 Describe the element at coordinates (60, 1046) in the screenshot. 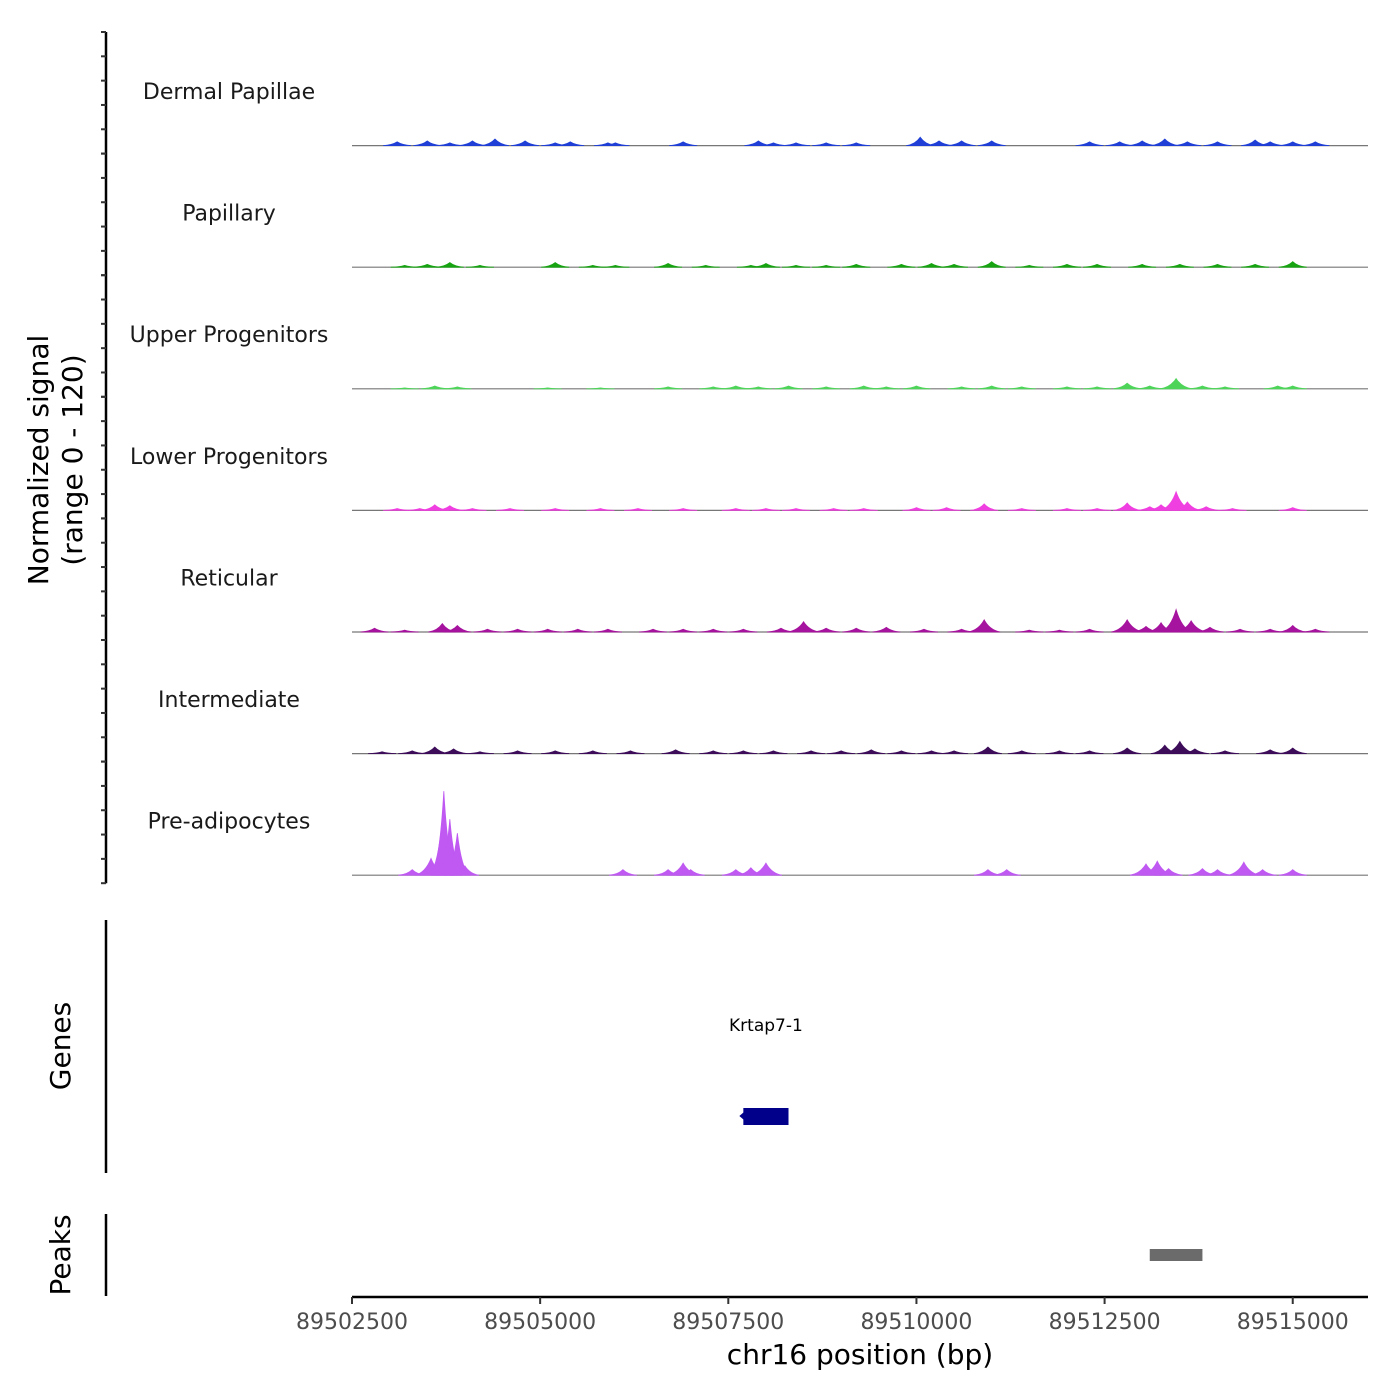

I see `genes-axis-title: Genes` at that location.